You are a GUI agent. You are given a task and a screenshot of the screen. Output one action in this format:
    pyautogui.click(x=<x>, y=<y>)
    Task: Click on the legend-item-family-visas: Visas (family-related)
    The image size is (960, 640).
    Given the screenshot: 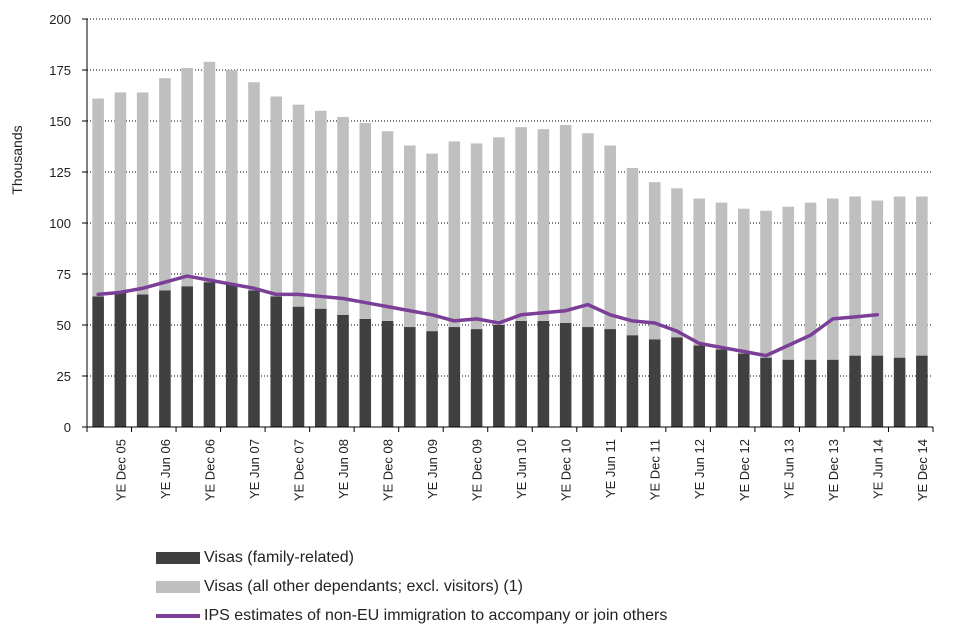 What is the action you would take?
    pyautogui.click(x=411, y=557)
    